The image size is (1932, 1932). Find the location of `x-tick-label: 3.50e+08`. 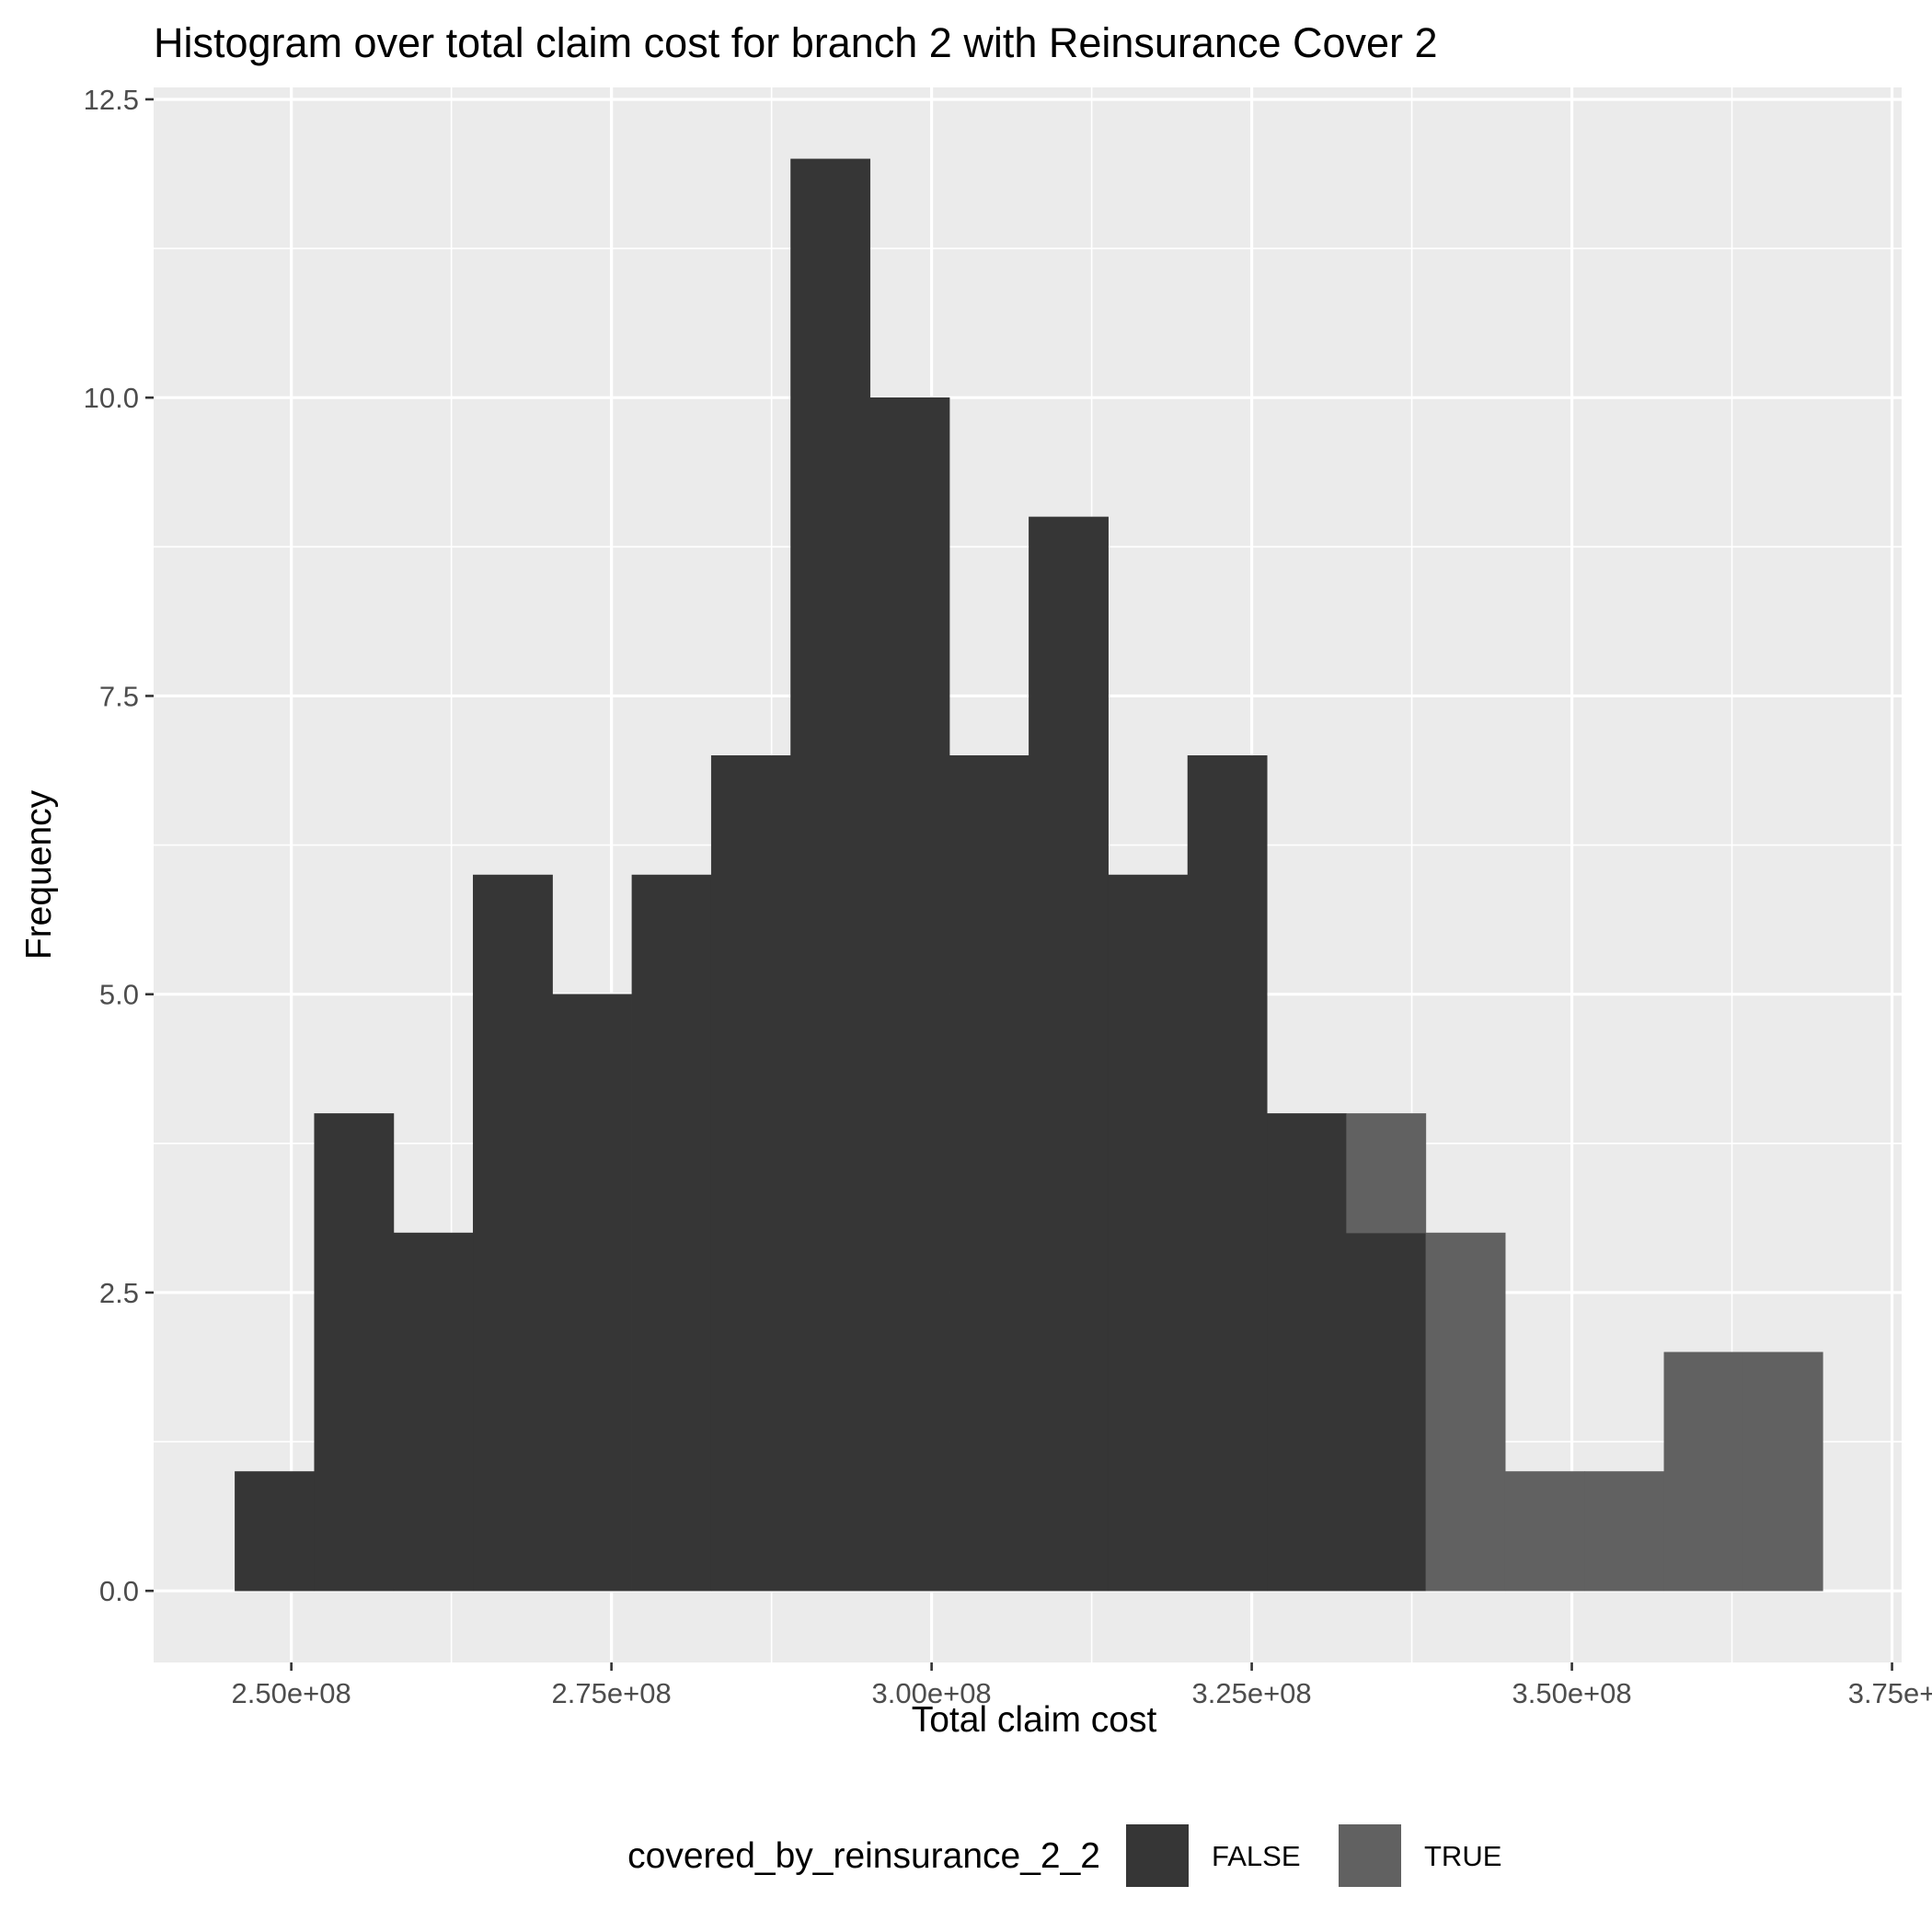

x-tick-label: 3.50e+08 is located at coordinates (1571, 1693).